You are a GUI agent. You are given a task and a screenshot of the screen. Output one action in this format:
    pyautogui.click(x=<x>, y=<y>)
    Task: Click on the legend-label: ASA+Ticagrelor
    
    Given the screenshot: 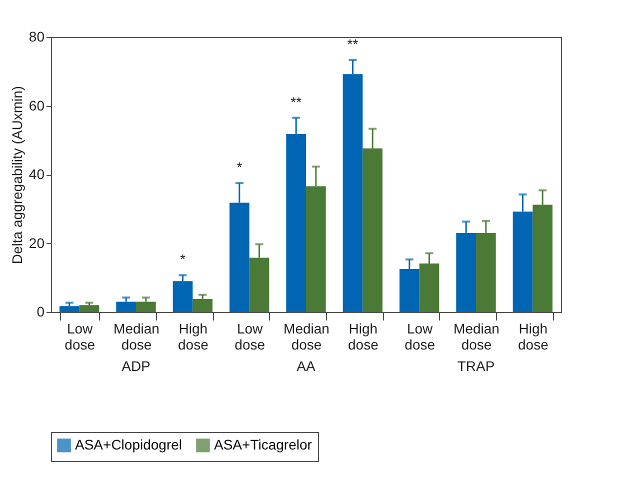 What is the action you would take?
    pyautogui.click(x=263, y=444)
    